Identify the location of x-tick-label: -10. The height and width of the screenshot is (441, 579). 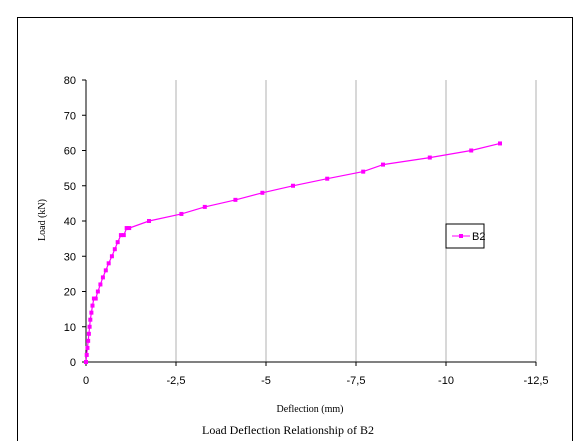
(446, 381).